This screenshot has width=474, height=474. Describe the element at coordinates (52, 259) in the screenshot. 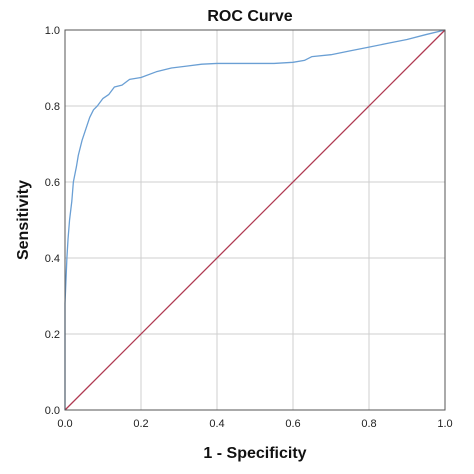

I see `y-tick-label: 0.4` at that location.